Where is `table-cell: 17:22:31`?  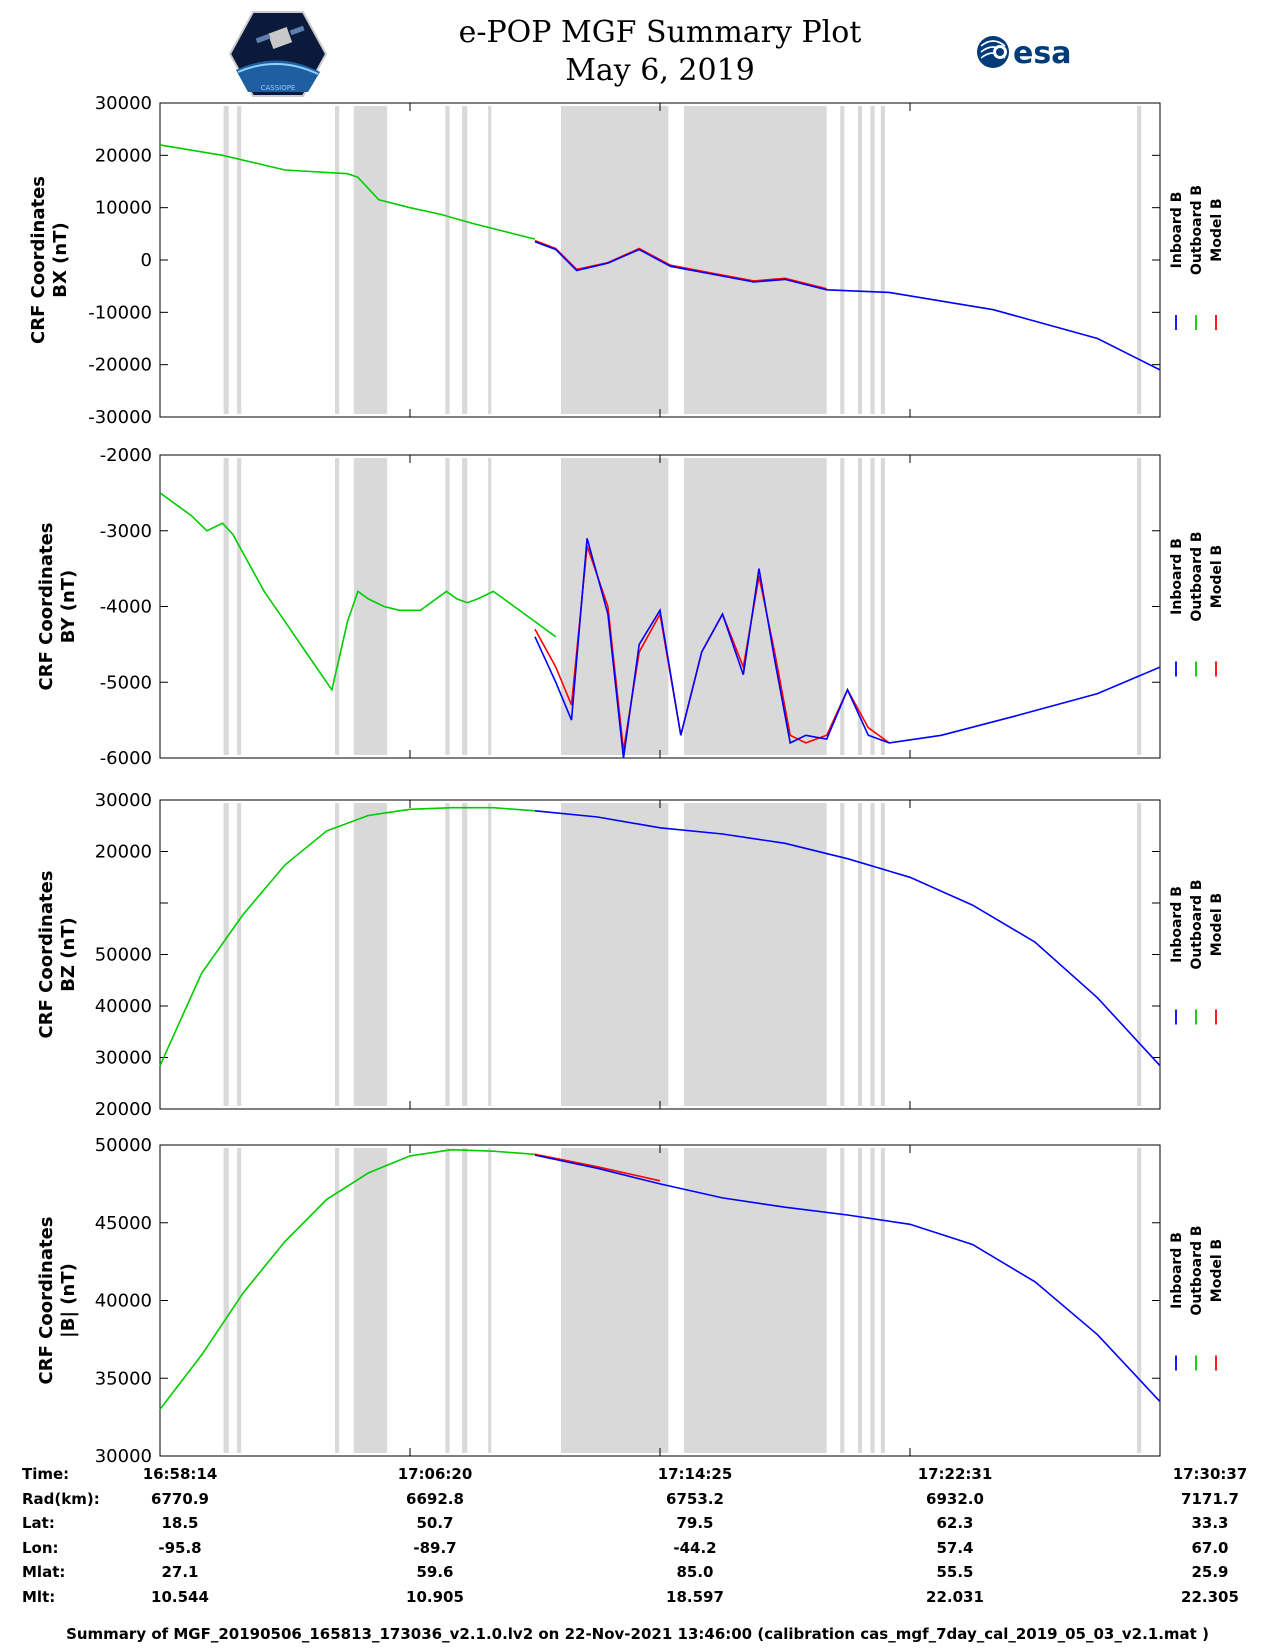 table-cell: 17:22:31 is located at coordinates (955, 1474).